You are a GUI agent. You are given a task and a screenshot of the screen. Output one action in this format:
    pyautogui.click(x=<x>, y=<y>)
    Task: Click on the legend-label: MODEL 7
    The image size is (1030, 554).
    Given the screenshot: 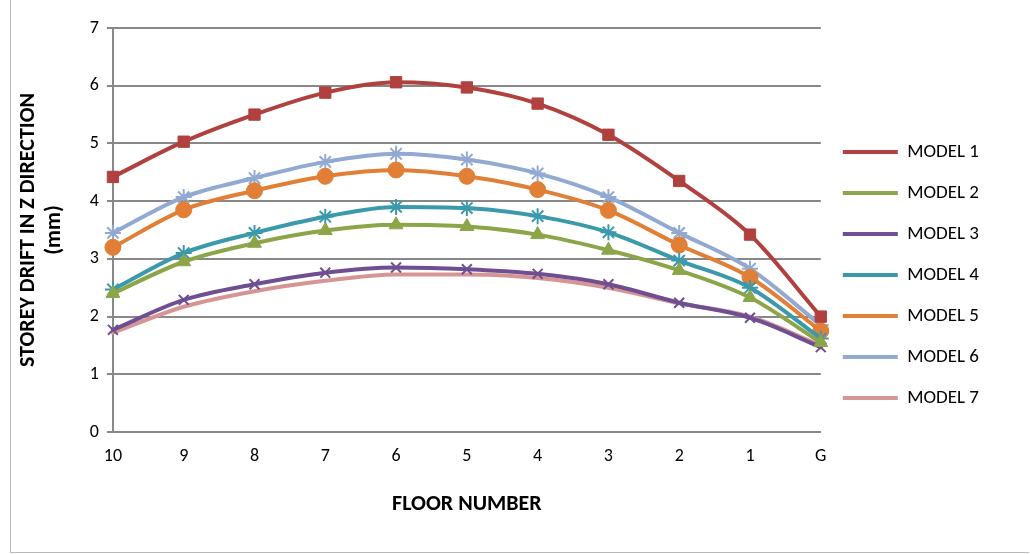 What is the action you would take?
    pyautogui.click(x=943, y=396)
    